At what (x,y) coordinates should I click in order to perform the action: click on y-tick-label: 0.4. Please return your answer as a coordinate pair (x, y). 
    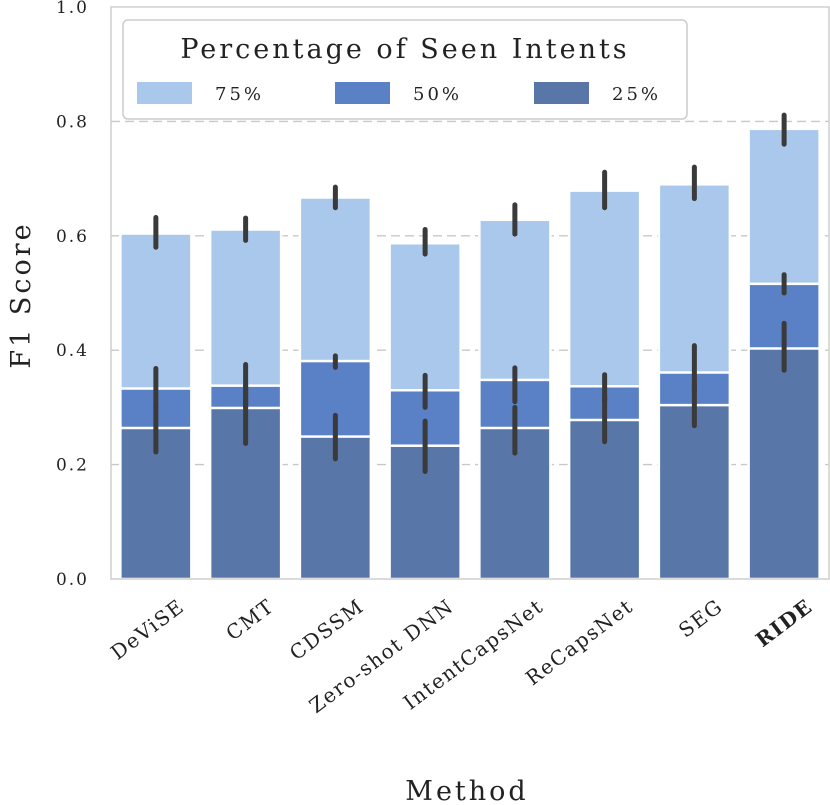
    Looking at the image, I should click on (72, 351).